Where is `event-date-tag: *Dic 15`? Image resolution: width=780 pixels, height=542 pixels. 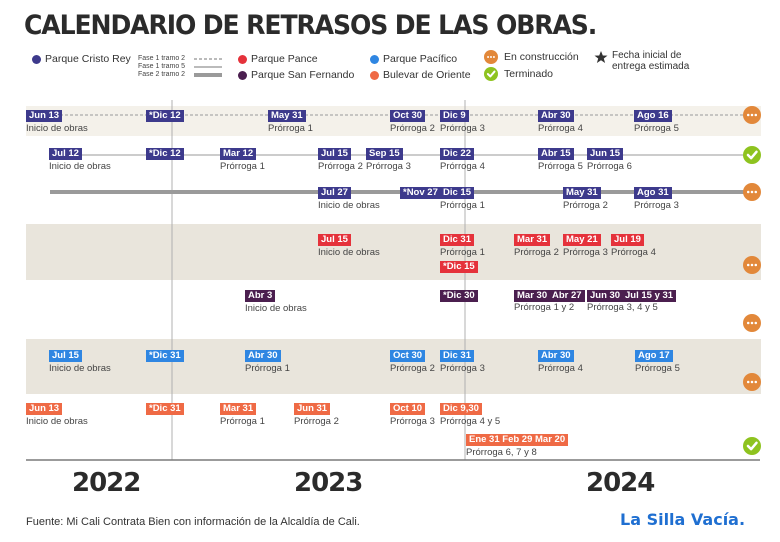
event-date-tag: *Dic 15 is located at coordinates (459, 267).